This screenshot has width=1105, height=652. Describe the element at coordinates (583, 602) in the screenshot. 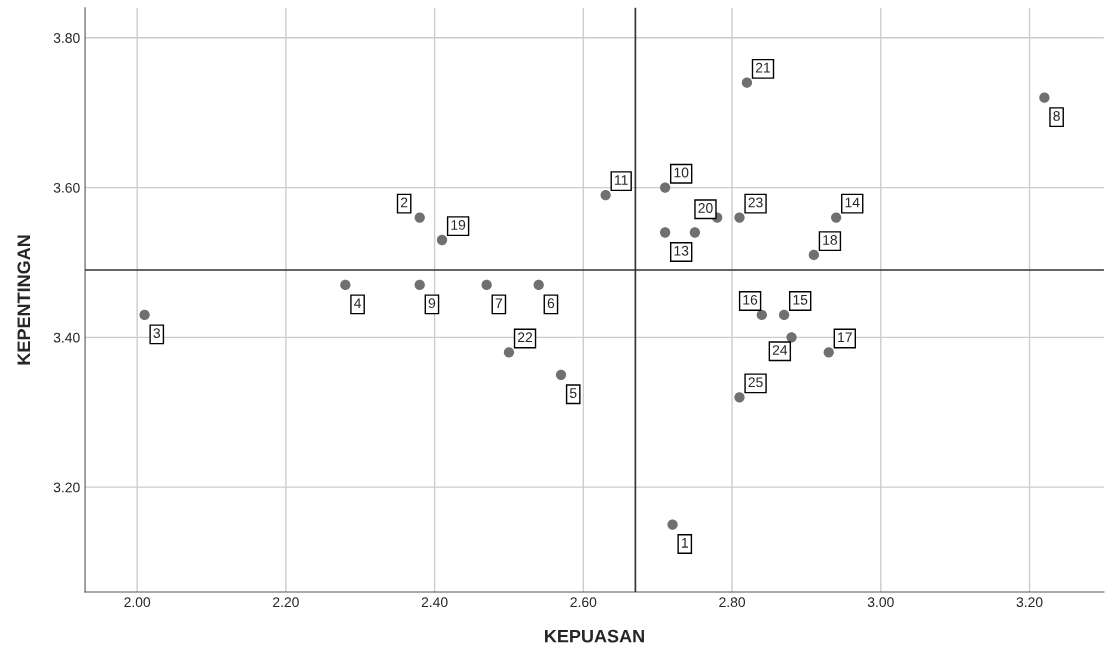

I see `x-tick-label: 2.60` at that location.